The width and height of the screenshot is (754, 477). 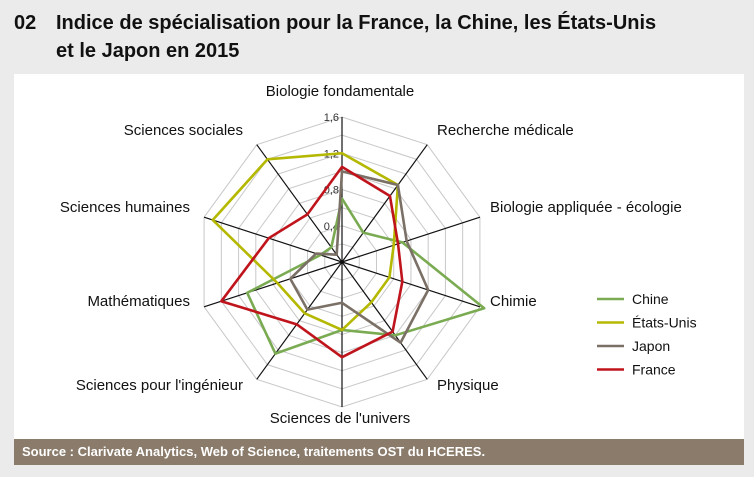 What do you see at coordinates (25, 23) in the screenshot?
I see `figure-number: 02` at bounding box center [25, 23].